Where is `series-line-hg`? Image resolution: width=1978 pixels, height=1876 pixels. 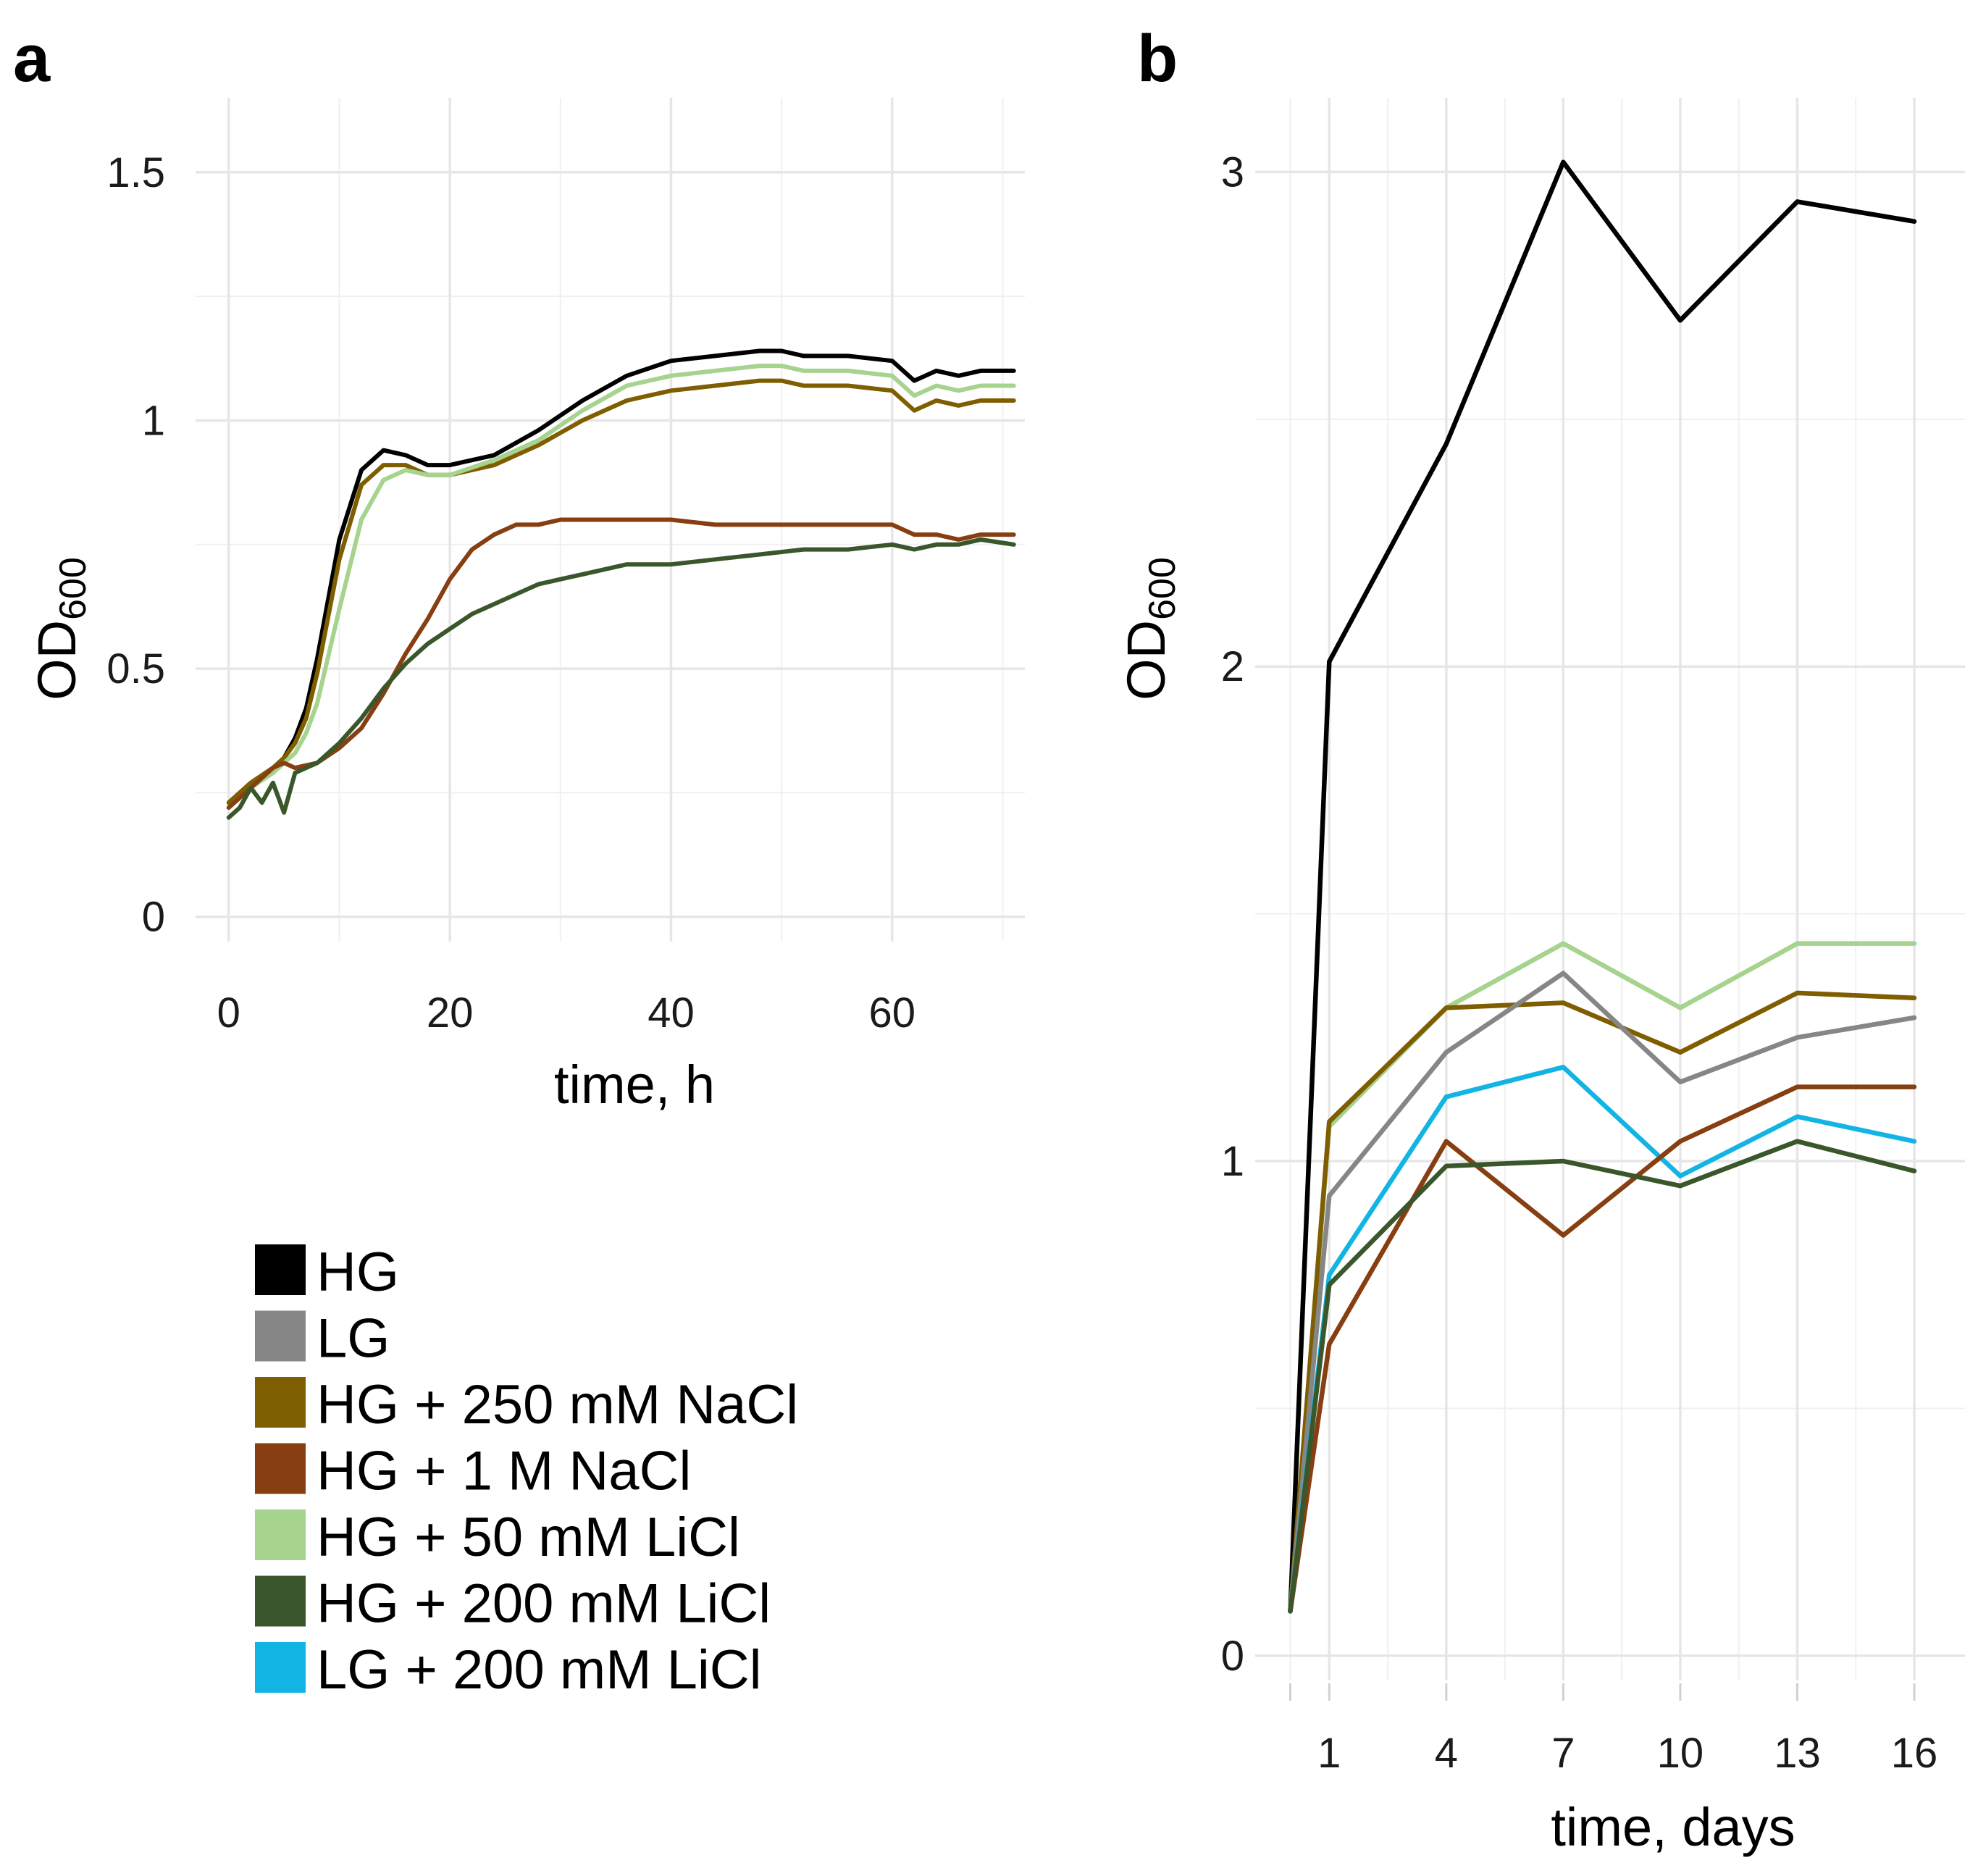
series-line-hg is located at coordinates (621, 576).